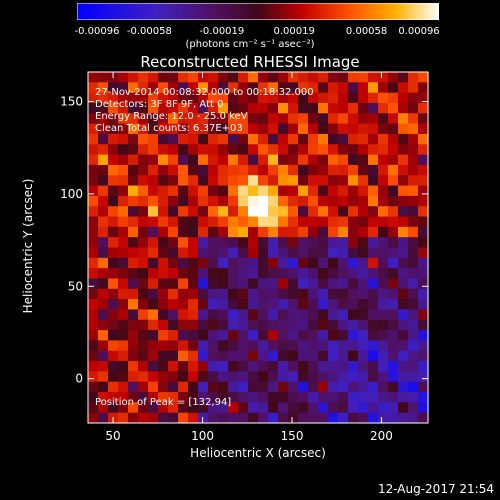 The image size is (500, 500). What do you see at coordinates (292, 436) in the screenshot?
I see `x-tick-label: 150` at bounding box center [292, 436].